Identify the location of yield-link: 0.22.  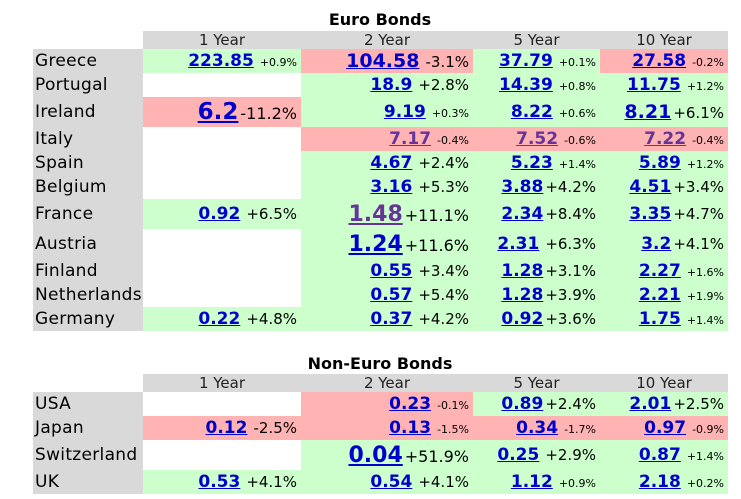
(219, 319).